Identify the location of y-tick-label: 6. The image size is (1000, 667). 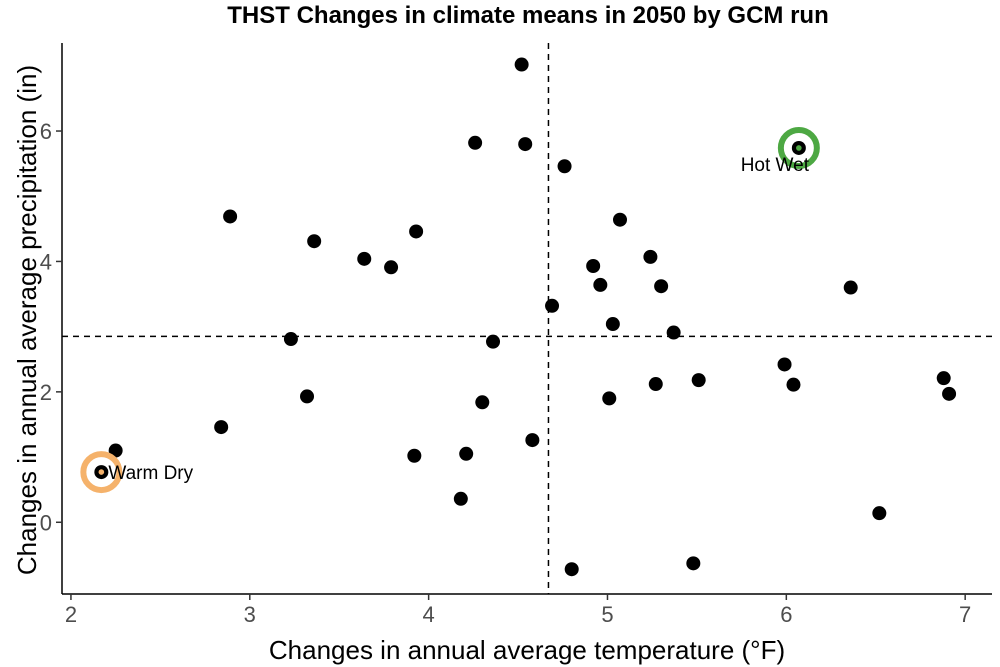
(46, 131).